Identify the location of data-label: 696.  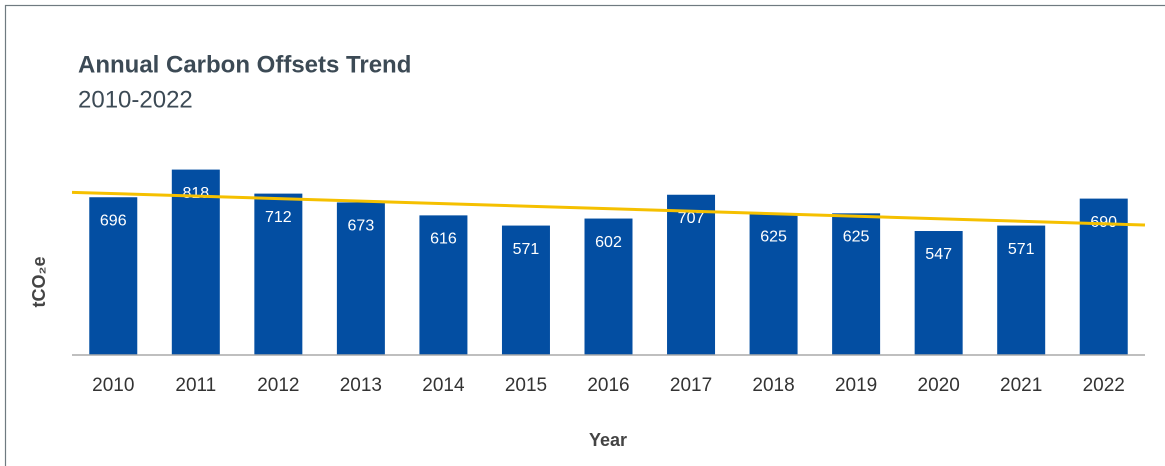
(113, 220).